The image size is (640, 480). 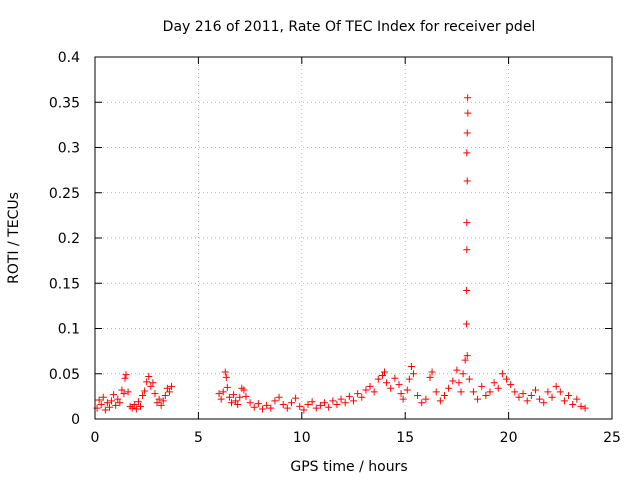 I want to click on y-tick-label: 0, so click(x=75, y=420).